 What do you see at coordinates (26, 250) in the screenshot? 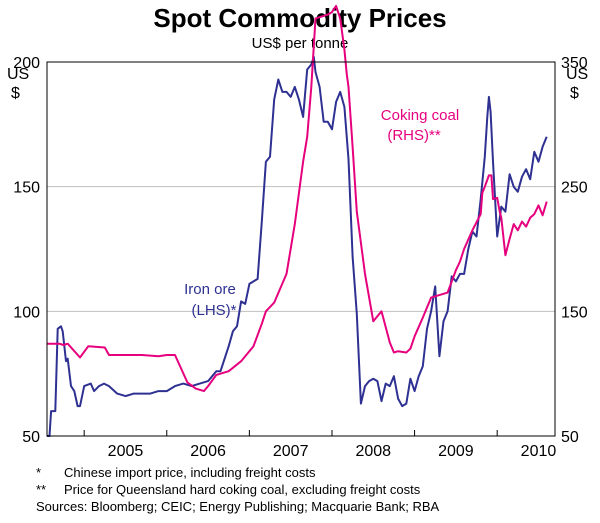
I see `left-axis-ticks: 50 100 150 200` at bounding box center [26, 250].